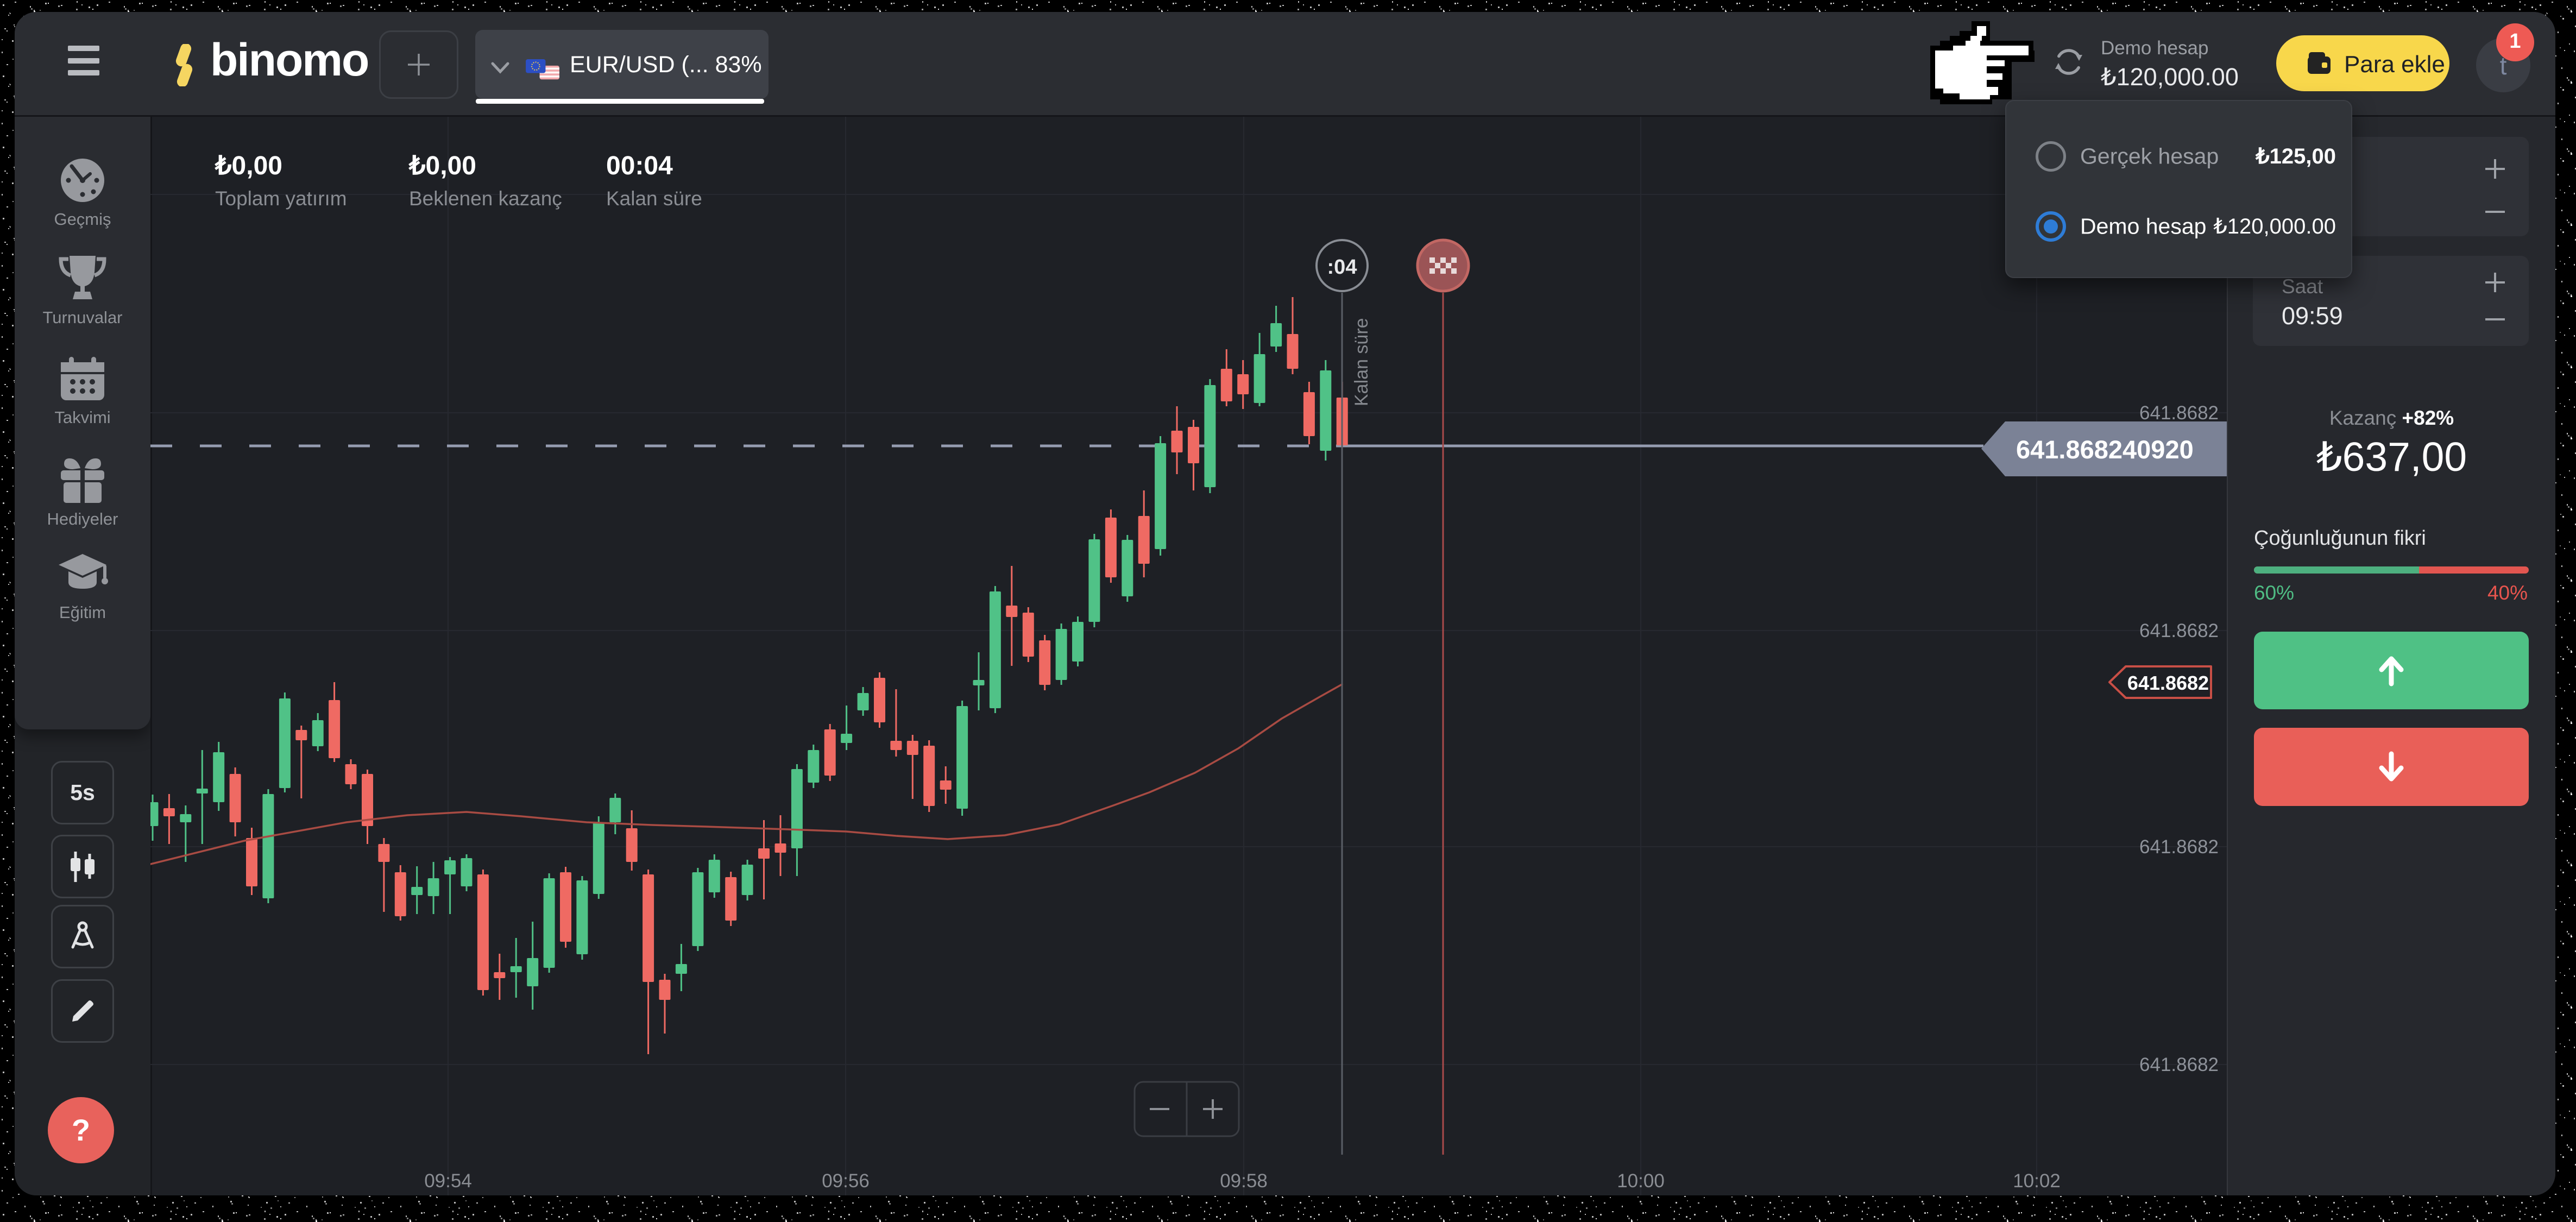 The height and width of the screenshot is (1222, 2576). I want to click on svg-text: 09:56, so click(846, 1181).